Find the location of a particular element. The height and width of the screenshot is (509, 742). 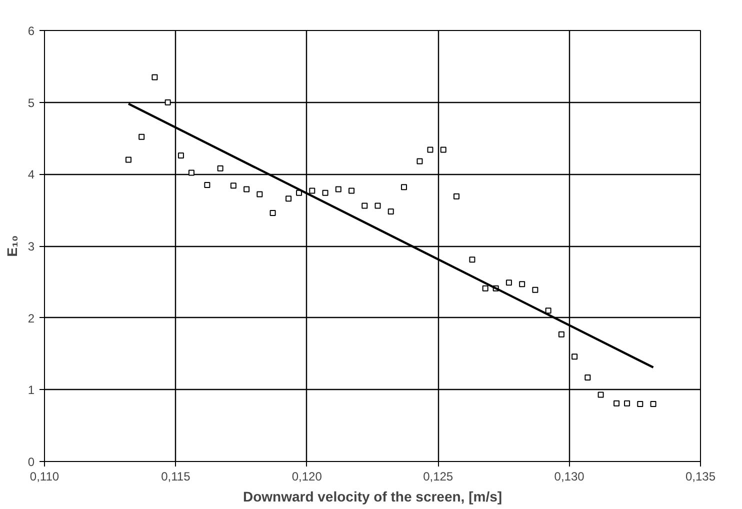

x-tick-label: 0,110 is located at coordinates (45, 477).